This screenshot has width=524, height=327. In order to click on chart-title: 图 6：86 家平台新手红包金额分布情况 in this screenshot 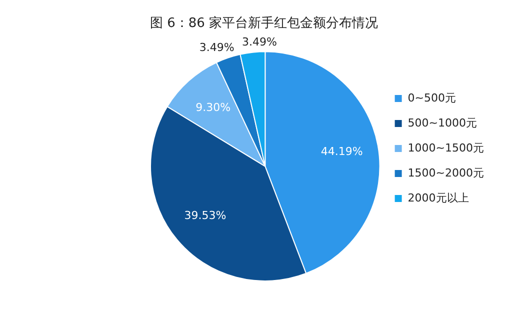, I will do `click(264, 23)`.